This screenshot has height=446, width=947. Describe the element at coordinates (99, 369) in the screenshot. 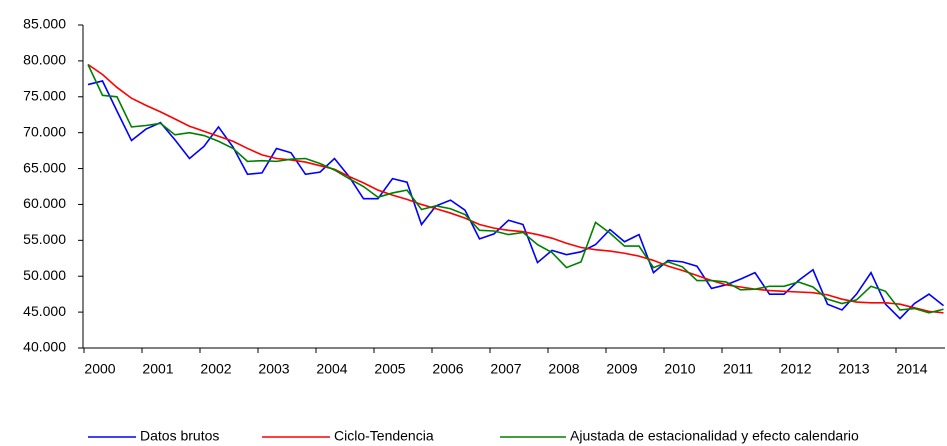

I see `x-tick-label: 2000` at that location.